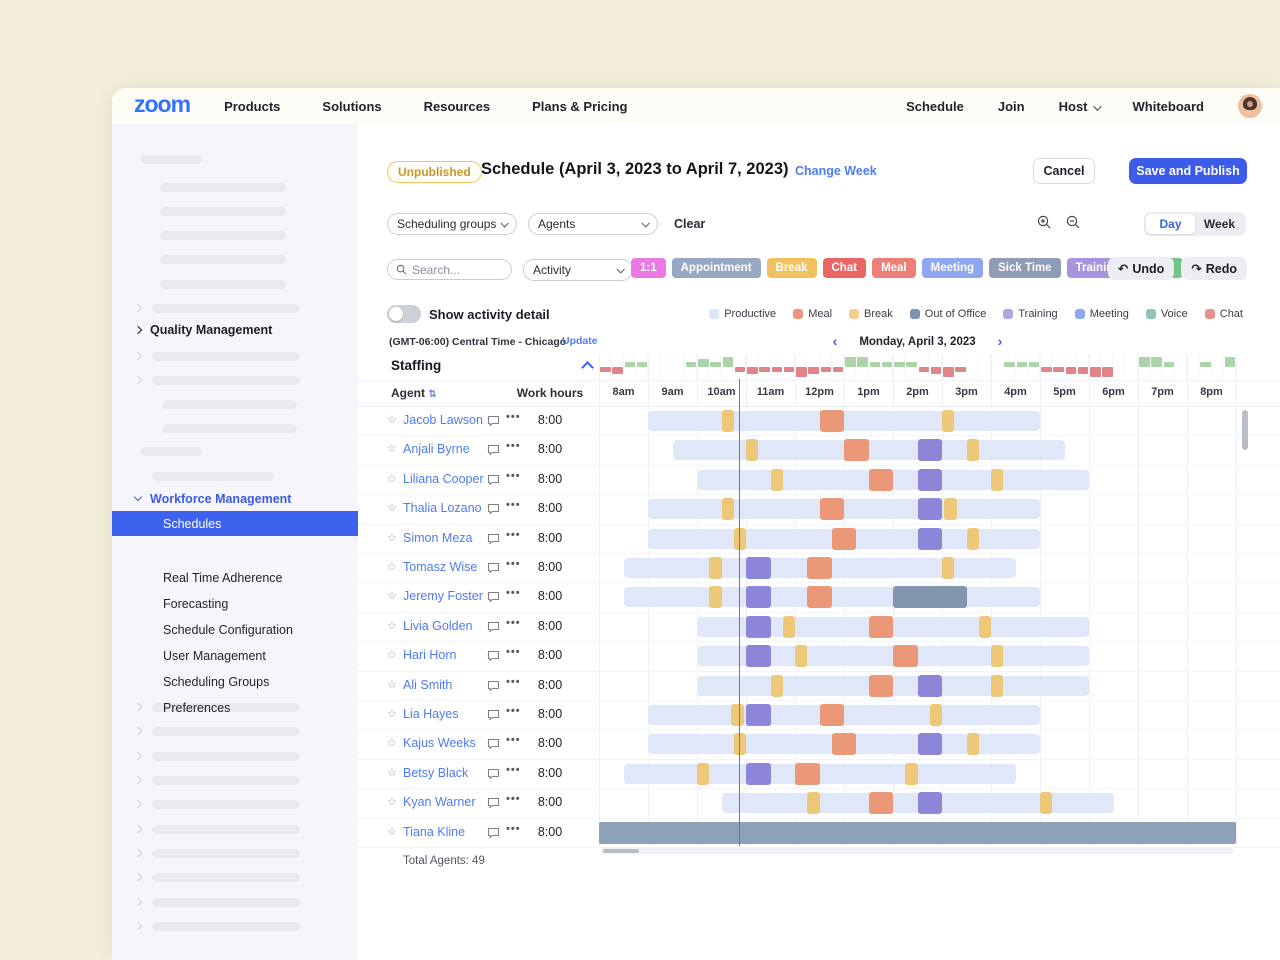 The width and height of the screenshot is (1280, 960). What do you see at coordinates (593, 224) in the screenshot?
I see `agents-select: Agents` at bounding box center [593, 224].